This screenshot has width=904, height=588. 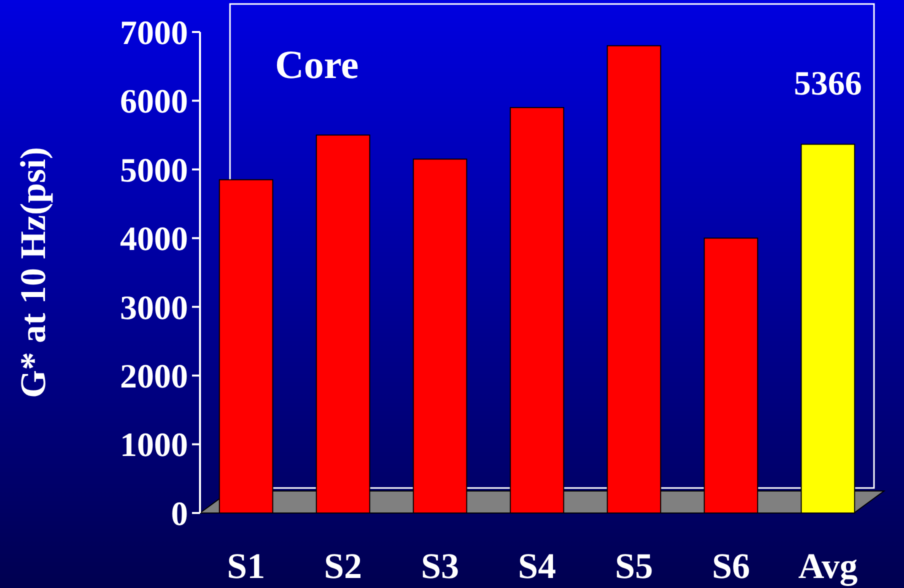 I want to click on x-tick-label: S6, so click(x=731, y=566).